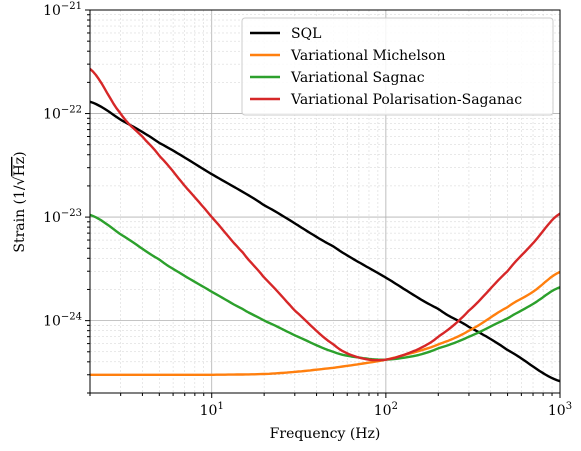  What do you see at coordinates (560, 410) in the screenshot?
I see `x-tick-label: 103` at bounding box center [560, 410].